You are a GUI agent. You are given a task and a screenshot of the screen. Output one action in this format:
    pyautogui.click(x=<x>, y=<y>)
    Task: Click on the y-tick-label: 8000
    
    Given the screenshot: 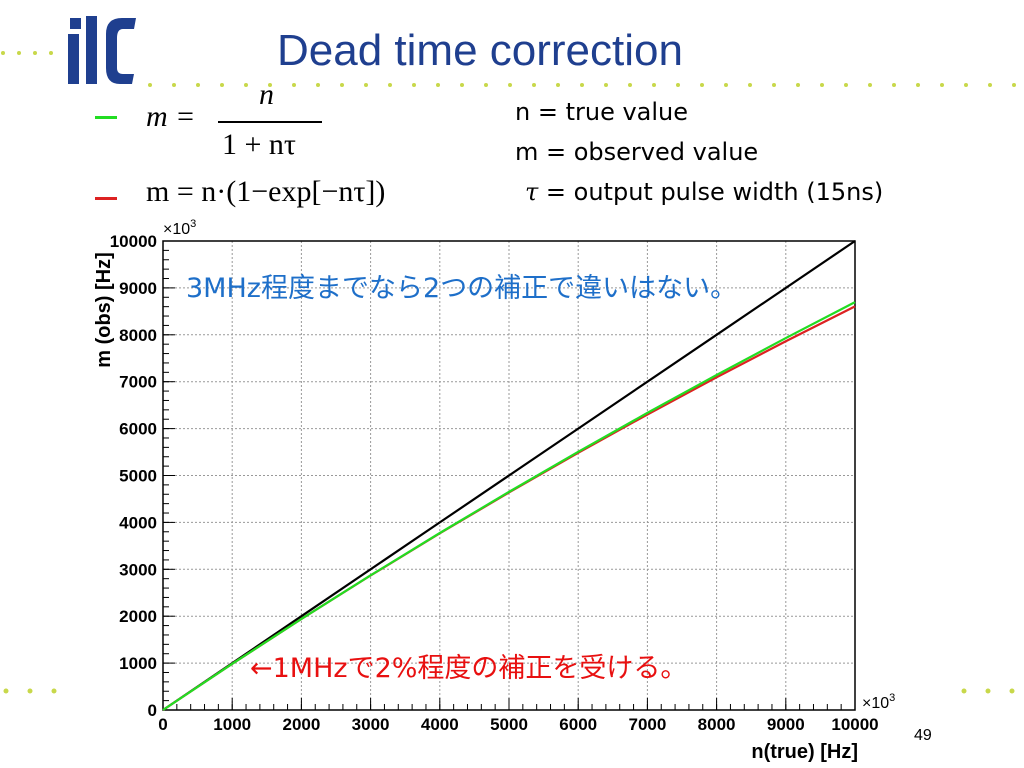 What is the action you would take?
    pyautogui.click(x=138, y=335)
    